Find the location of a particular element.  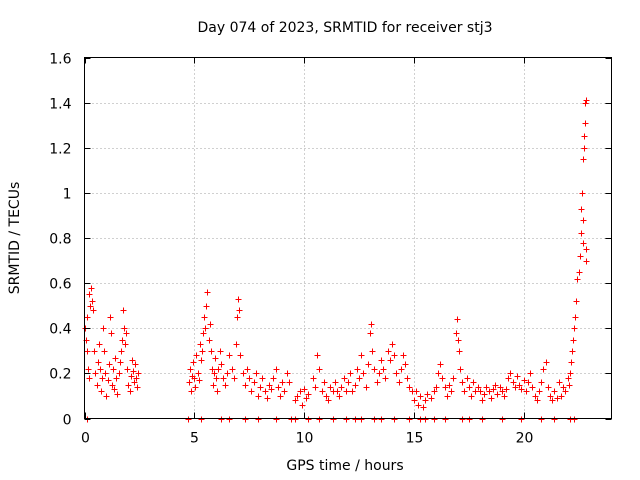

x-tick-label: 5 is located at coordinates (194, 439).